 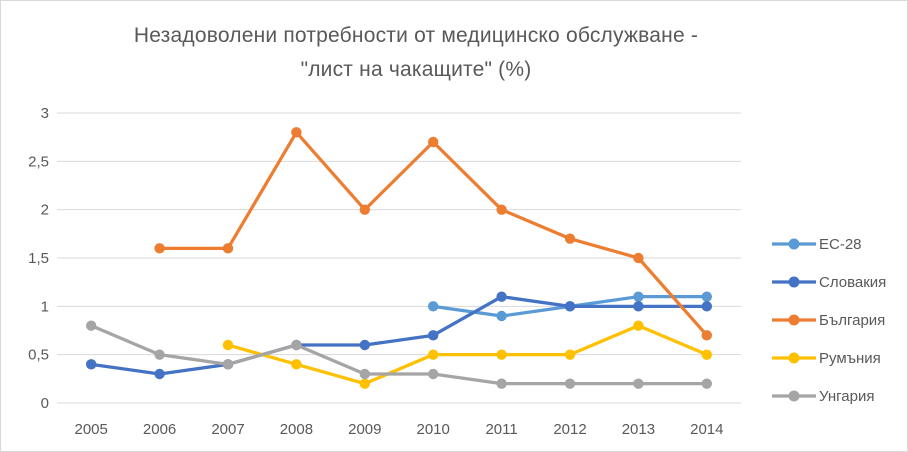 What do you see at coordinates (840, 244) in the screenshot?
I see `legend-label: ЕС-28` at bounding box center [840, 244].